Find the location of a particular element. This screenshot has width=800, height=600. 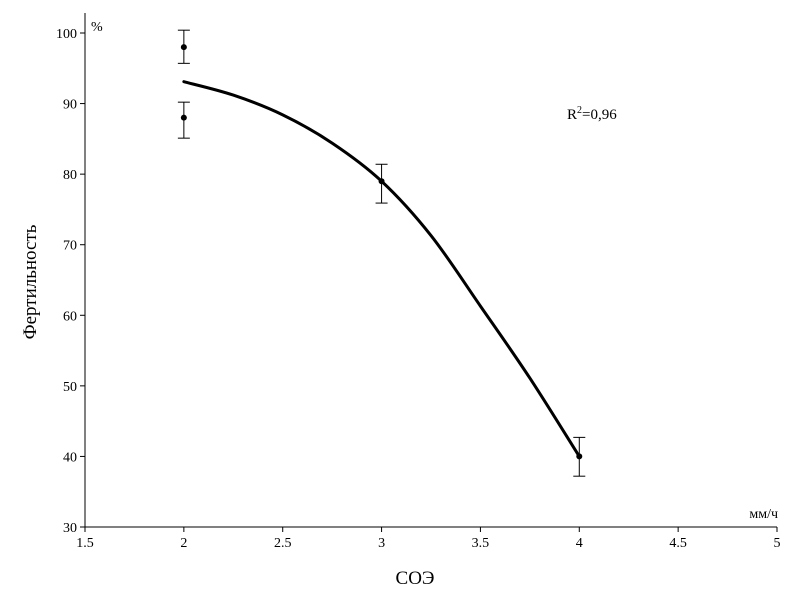

x-ticks: 1.5 2 2.5 3 3.5 4 4.5 5 is located at coordinates (428, 539).